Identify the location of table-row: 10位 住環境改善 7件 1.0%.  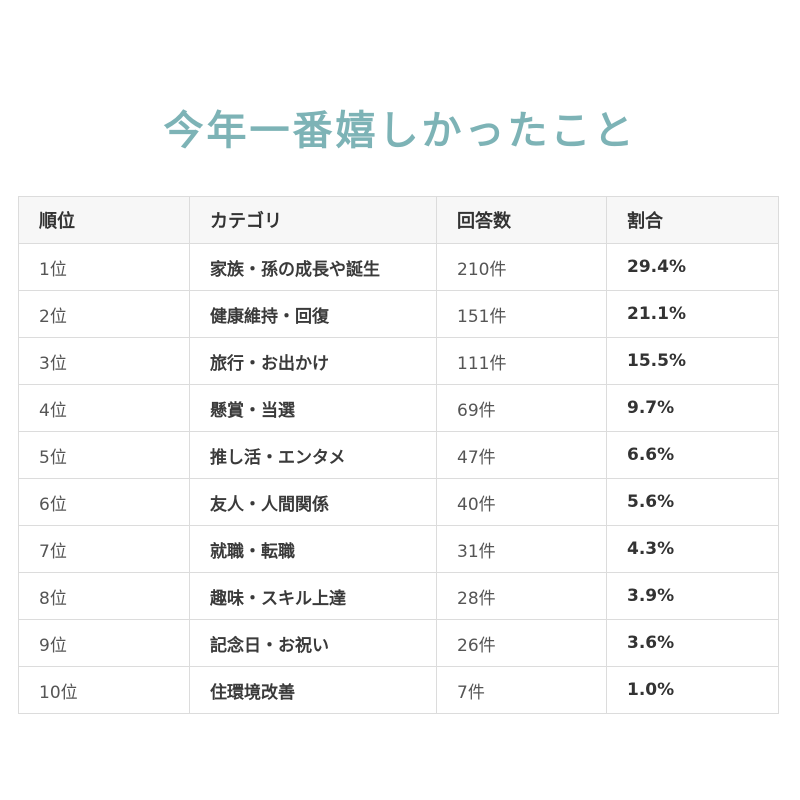
(398, 690).